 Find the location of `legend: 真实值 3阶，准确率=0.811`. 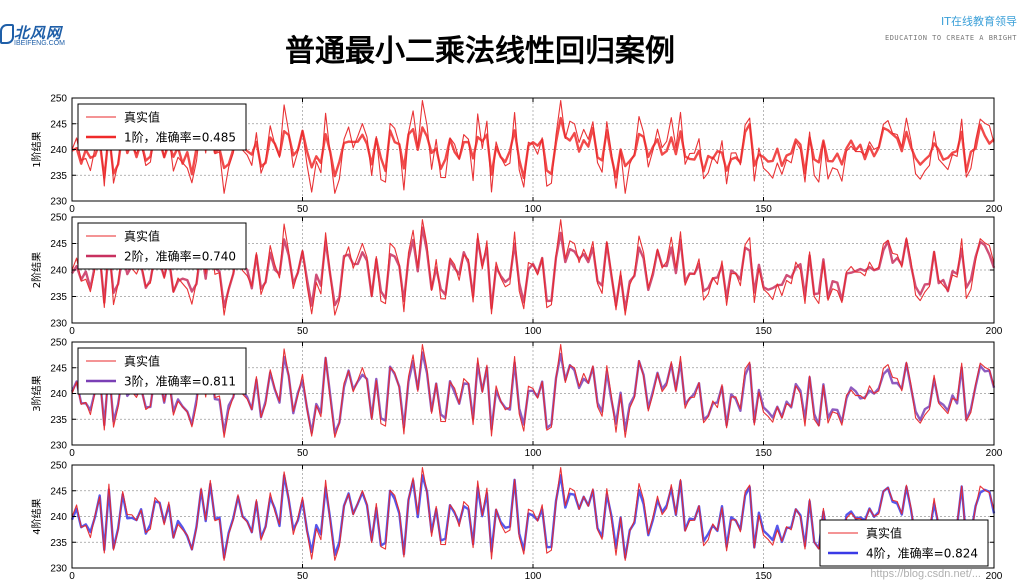

legend: 真实值 3阶，准确率=0.811 is located at coordinates (162, 371).